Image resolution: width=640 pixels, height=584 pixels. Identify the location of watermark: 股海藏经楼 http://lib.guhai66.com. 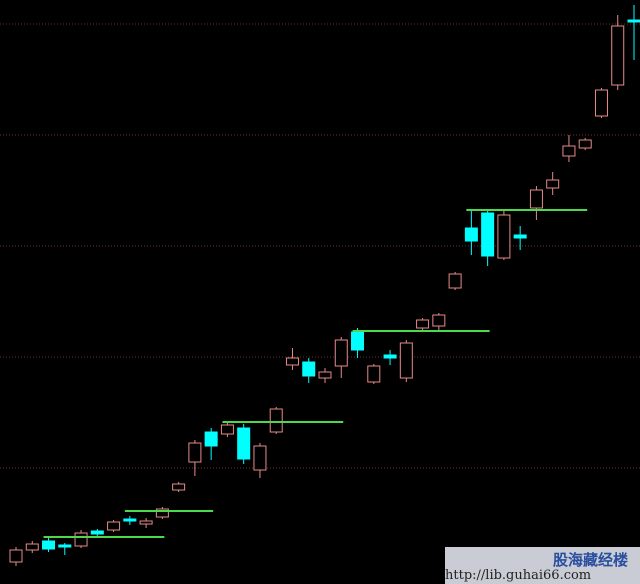
(542, 565).